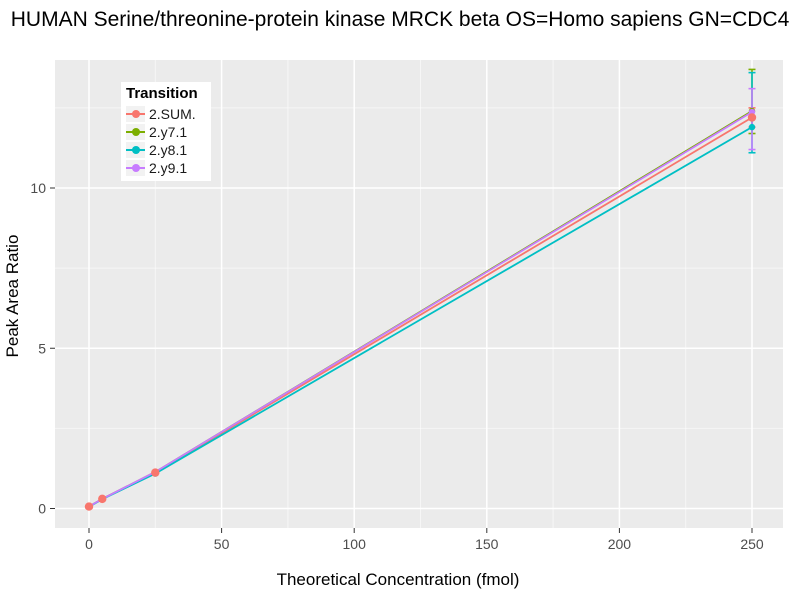 This screenshot has height=600, width=800. What do you see at coordinates (42, 509) in the screenshot?
I see `y-tick-label: 0` at bounding box center [42, 509].